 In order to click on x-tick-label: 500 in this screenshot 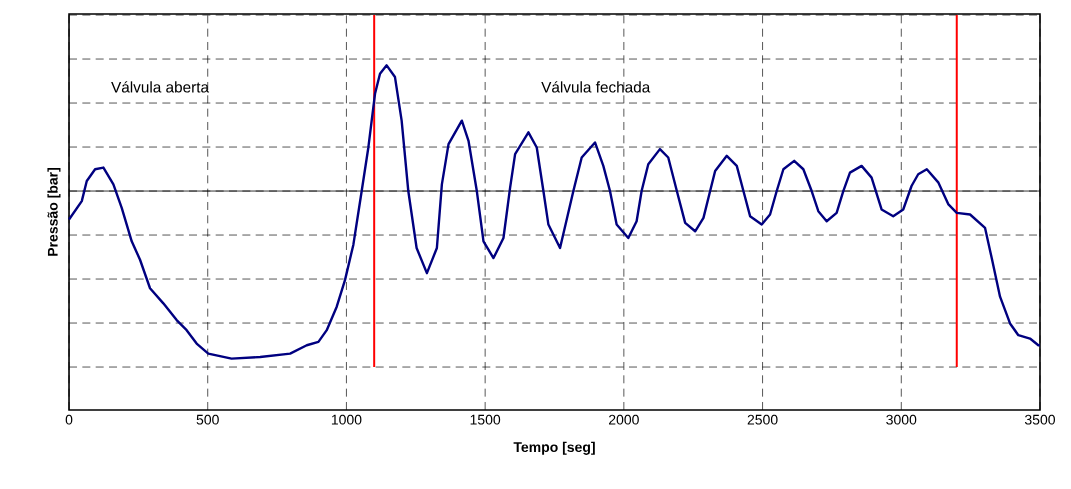, I will do `click(207, 419)`.